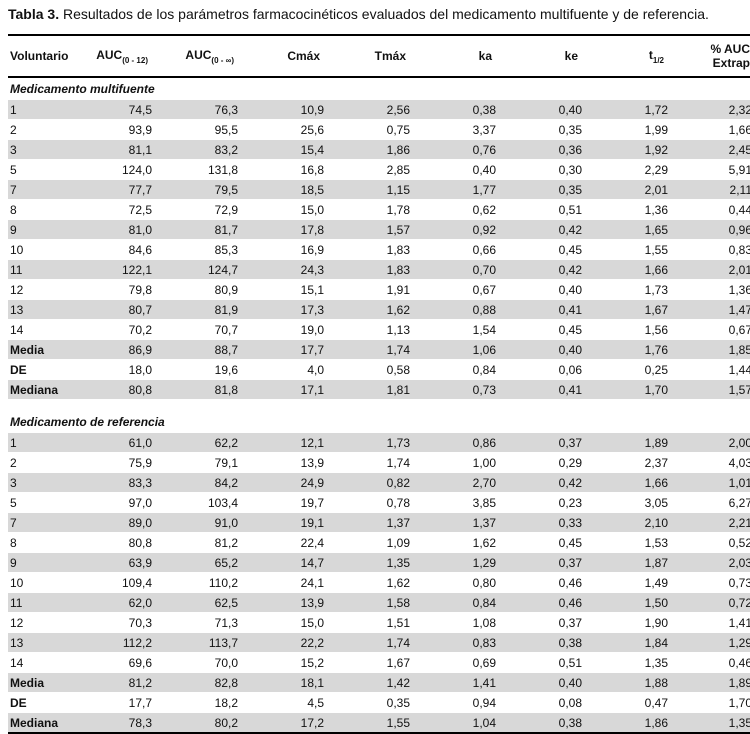  Describe the element at coordinates (459, 269) in the screenshot. I see `table-cell: 0,70` at that location.